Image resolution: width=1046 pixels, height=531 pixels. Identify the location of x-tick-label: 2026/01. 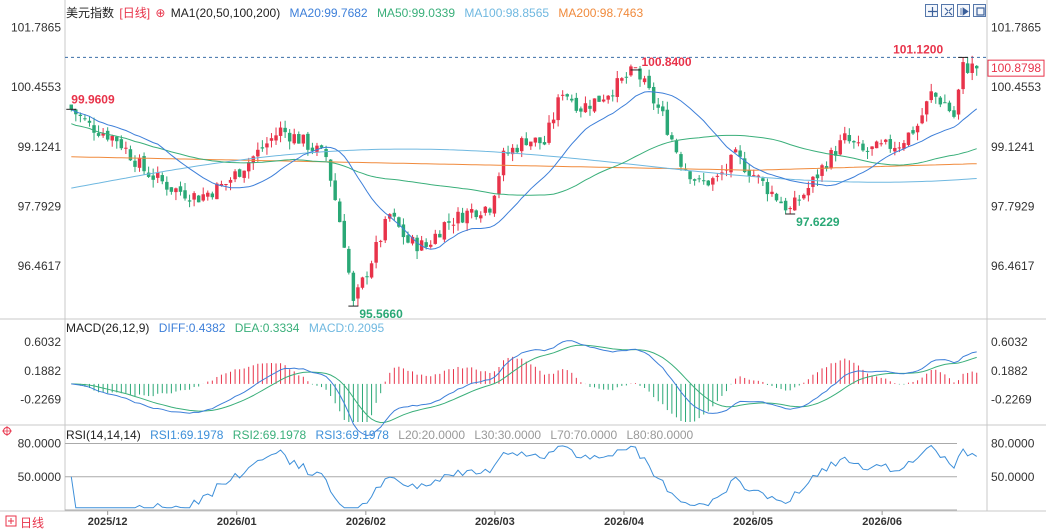
(237, 522).